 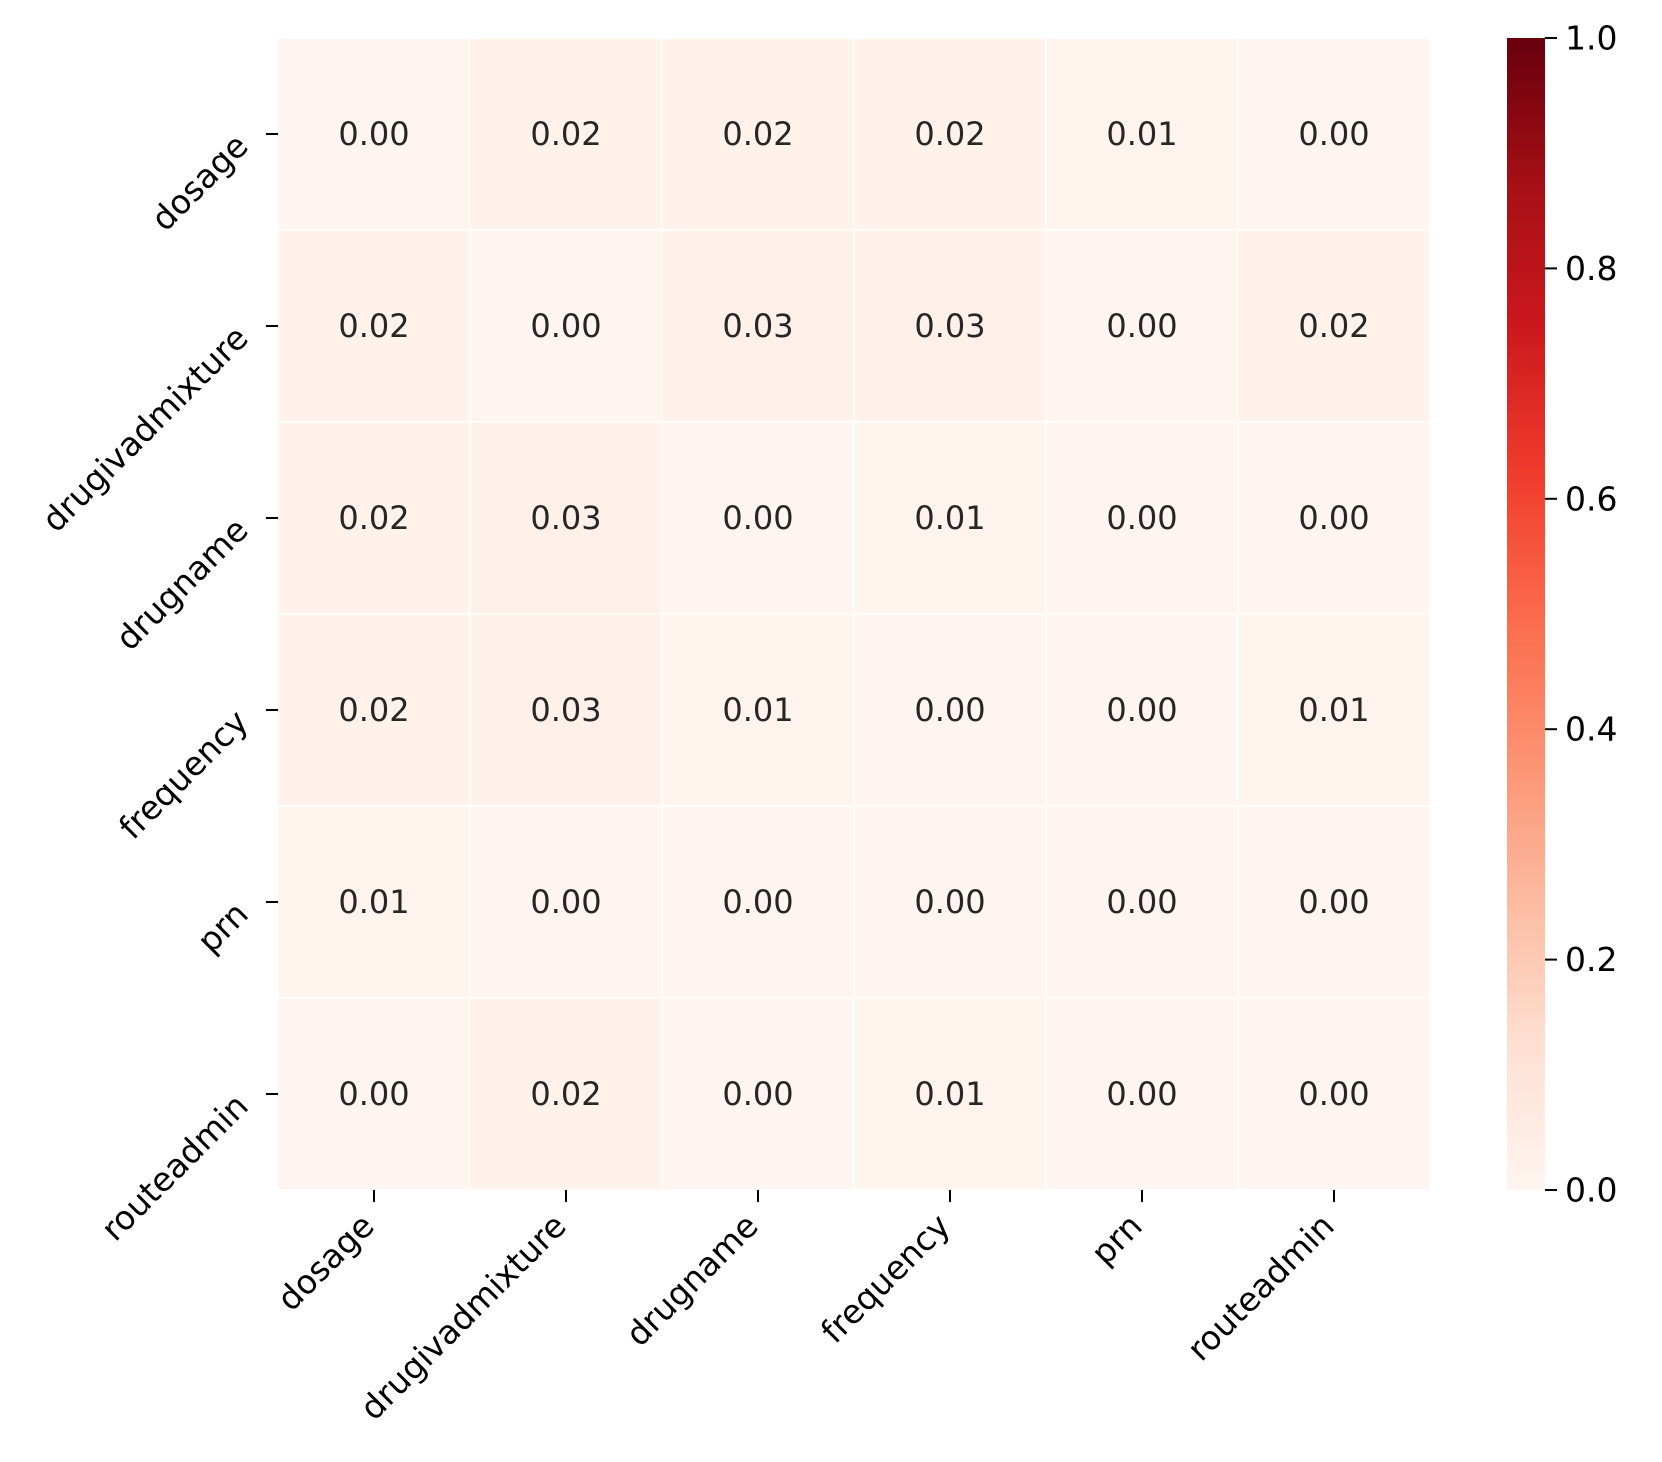 What do you see at coordinates (1591, 268) in the screenshot?
I see `colorbar-tick-label: 0.8` at bounding box center [1591, 268].